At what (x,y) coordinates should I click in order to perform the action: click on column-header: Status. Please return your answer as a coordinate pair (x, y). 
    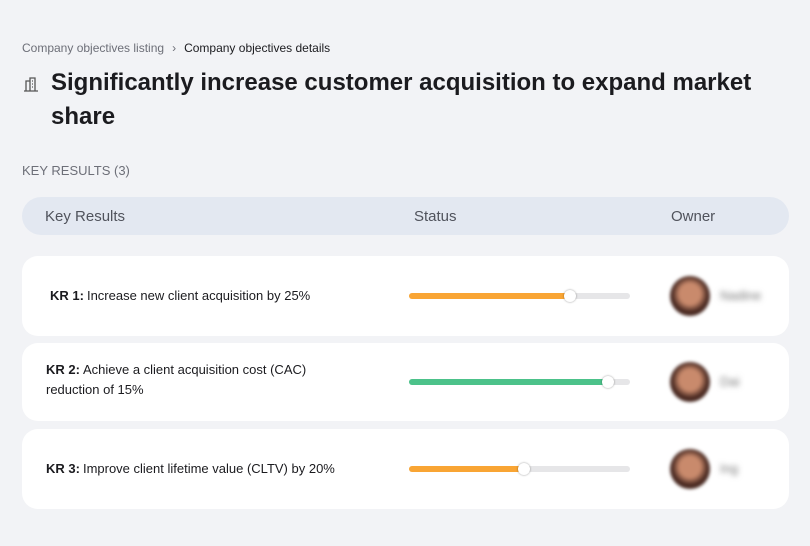
    Looking at the image, I should click on (435, 216).